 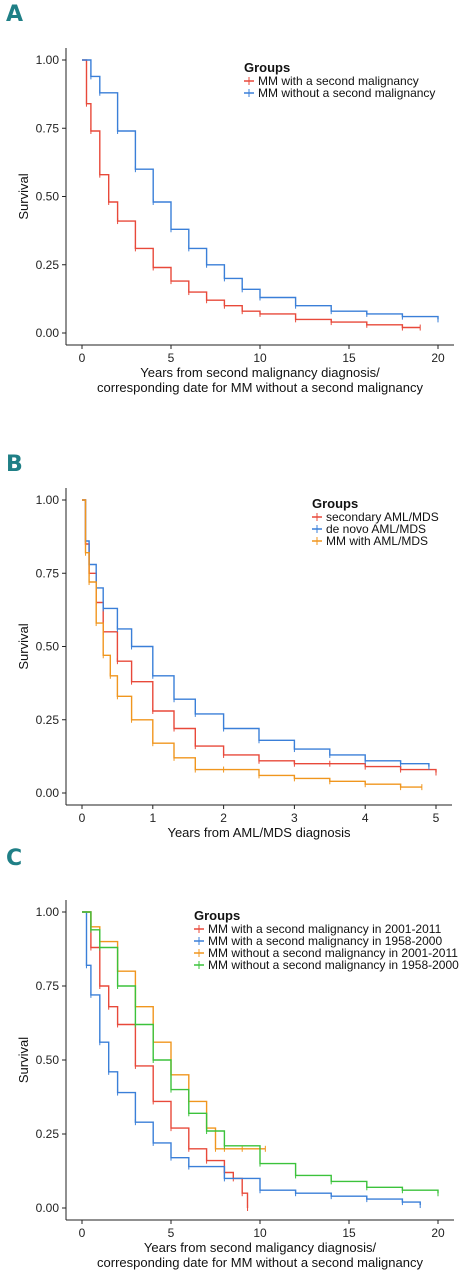 What do you see at coordinates (14, 858) in the screenshot?
I see `panel-letter-c: C` at bounding box center [14, 858].